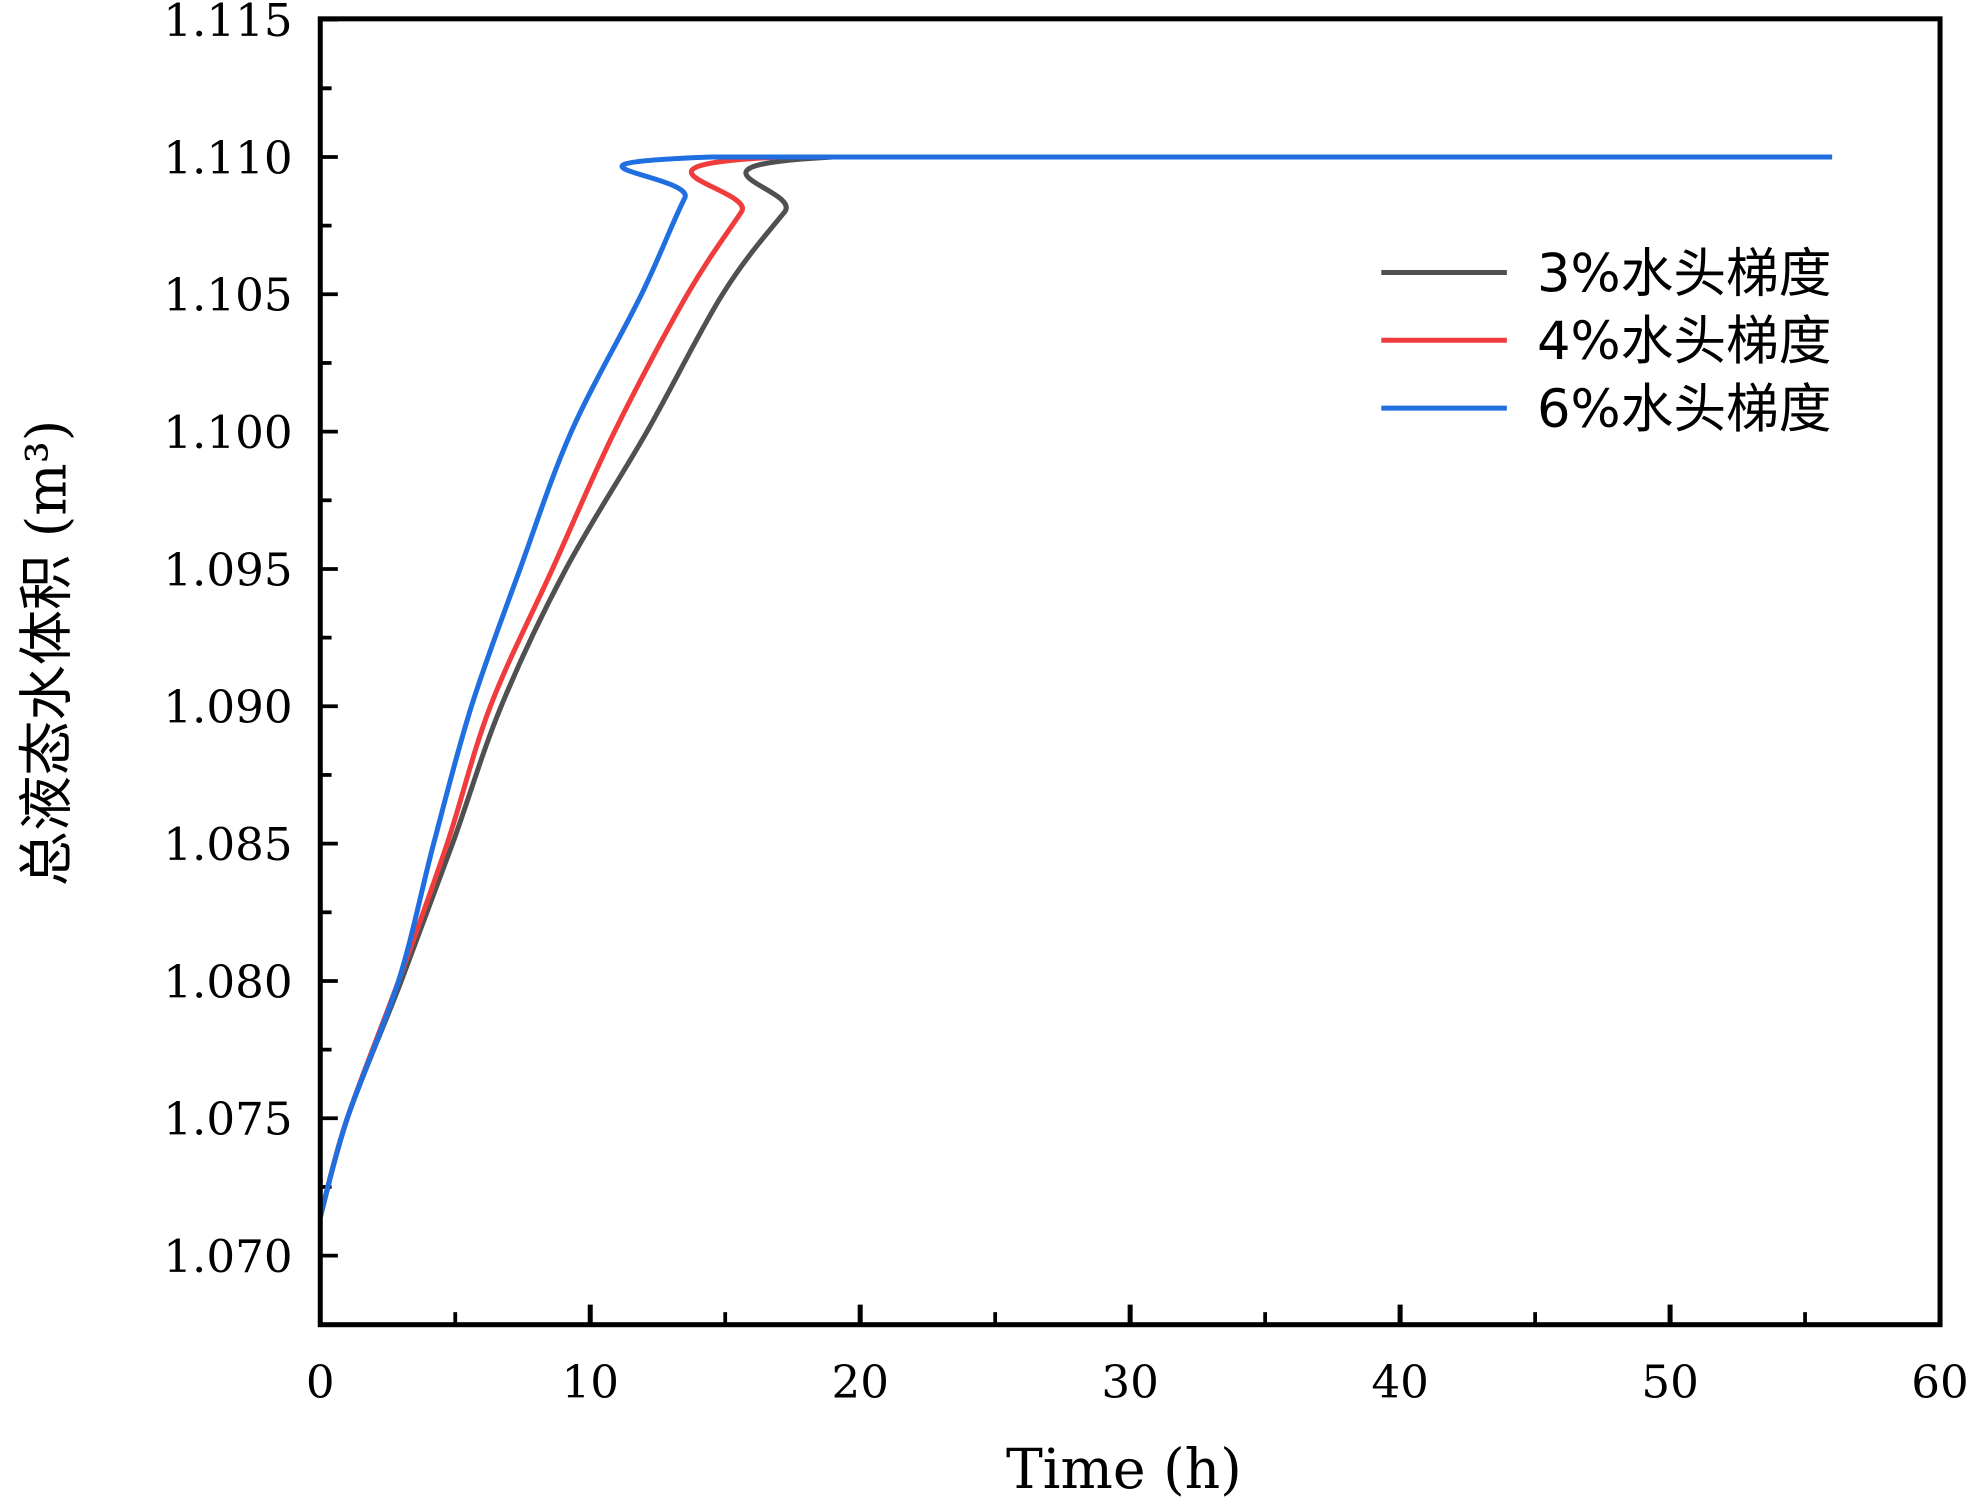  I want to click on y-tick-label: 1.105, so click(227, 295).